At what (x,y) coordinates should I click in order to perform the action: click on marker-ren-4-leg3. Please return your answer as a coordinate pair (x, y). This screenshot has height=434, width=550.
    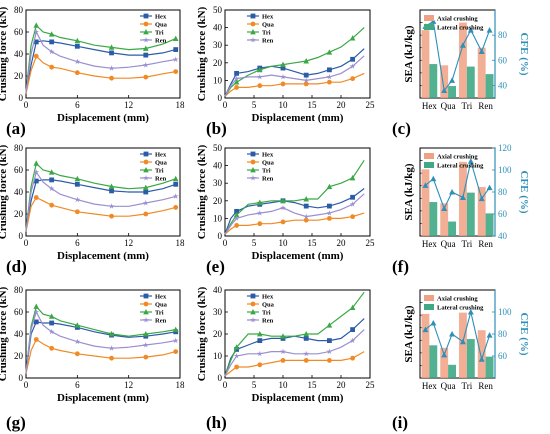
    Looking at the image, I should click on (253, 177).